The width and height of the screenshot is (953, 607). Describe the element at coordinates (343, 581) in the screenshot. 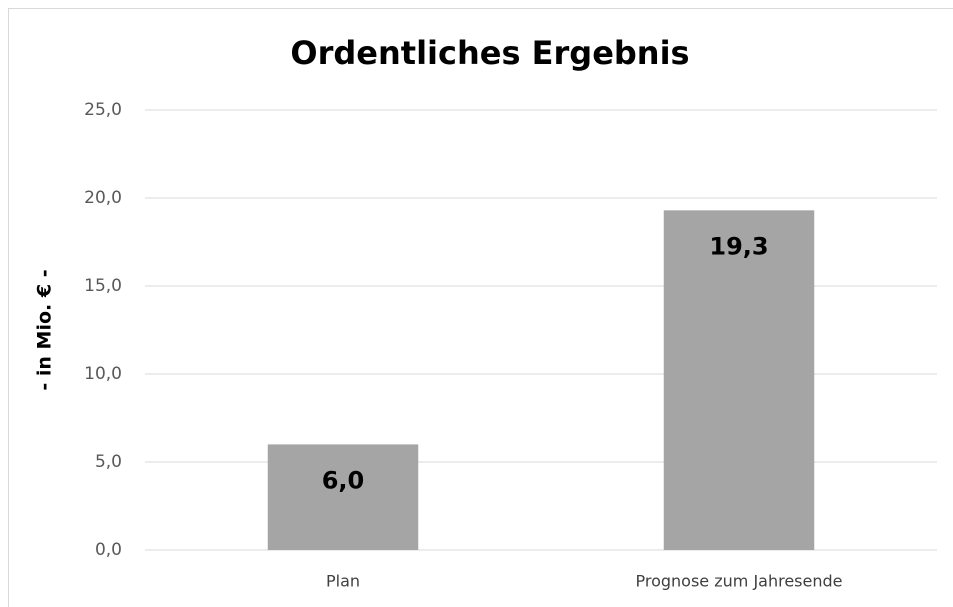

I see `x-tick-label: Plan` at that location.